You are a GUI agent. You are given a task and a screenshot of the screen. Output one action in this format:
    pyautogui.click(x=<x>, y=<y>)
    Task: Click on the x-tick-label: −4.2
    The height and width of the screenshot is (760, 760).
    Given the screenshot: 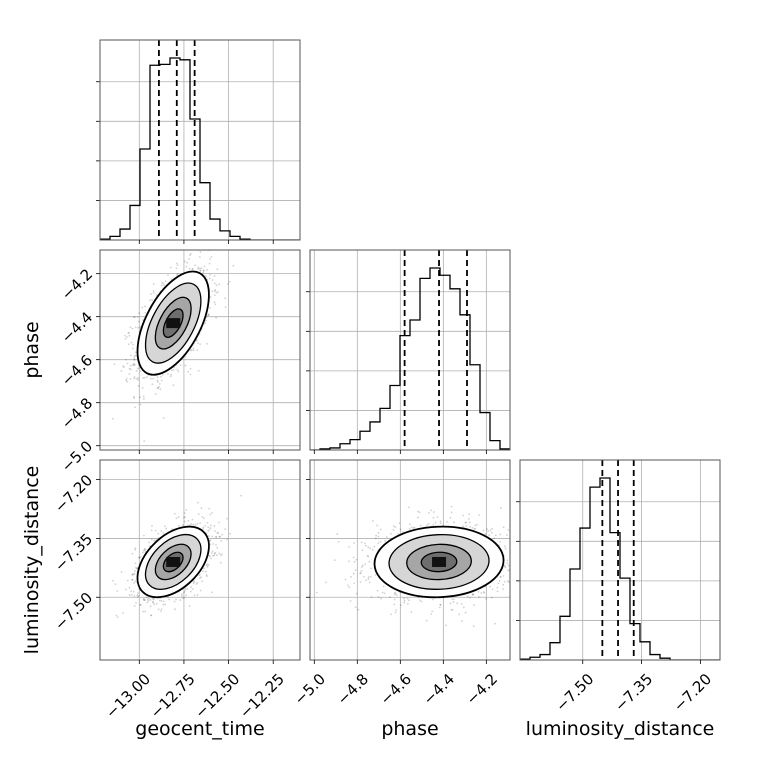 What is the action you would take?
    pyautogui.click(x=482, y=689)
    